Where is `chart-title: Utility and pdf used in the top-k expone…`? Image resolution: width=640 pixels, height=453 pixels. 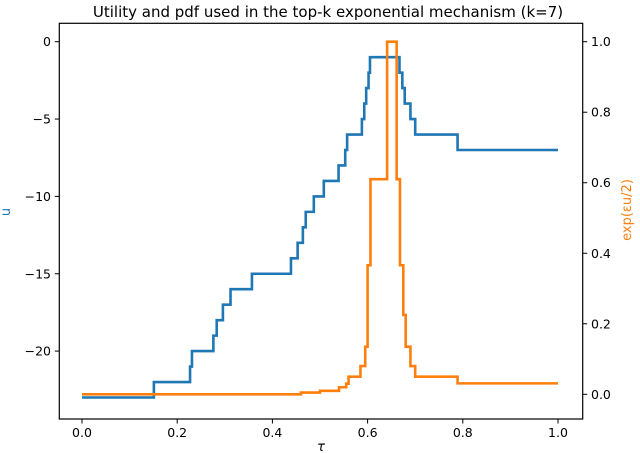
chart-title: Utility and pdf used in the top-k expone… is located at coordinates (328, 12).